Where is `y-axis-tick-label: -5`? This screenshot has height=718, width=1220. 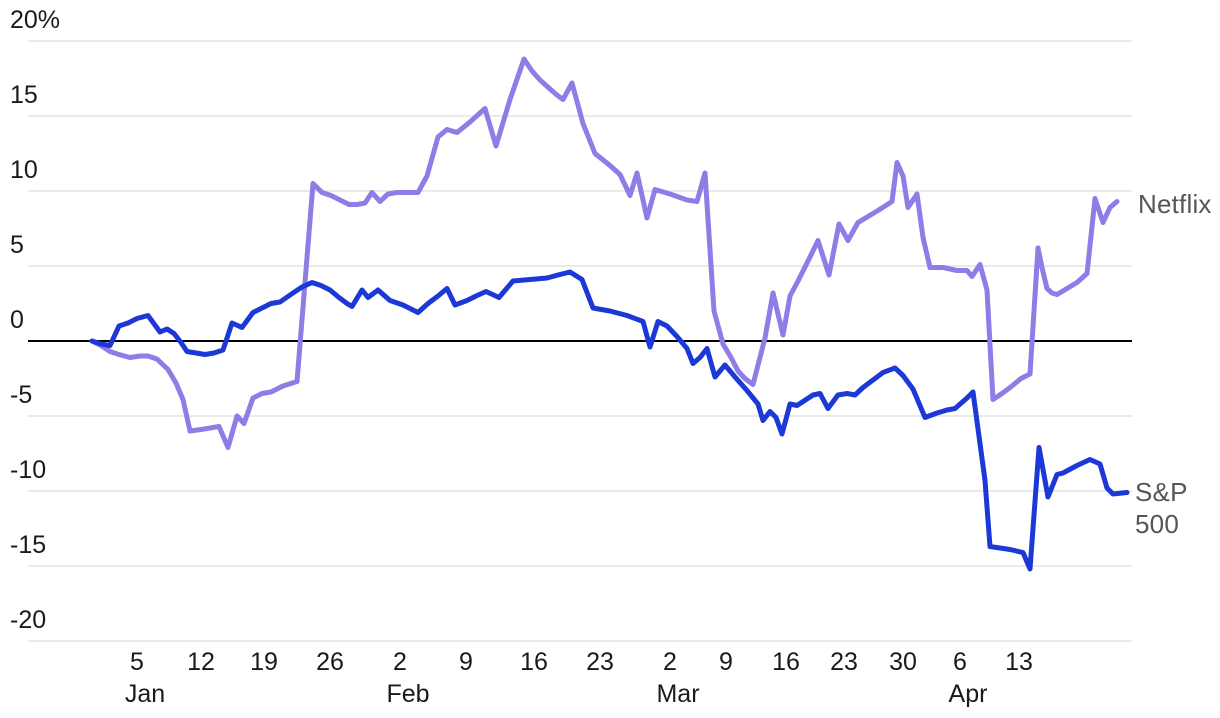
y-axis-tick-label: -5 is located at coordinates (21, 395).